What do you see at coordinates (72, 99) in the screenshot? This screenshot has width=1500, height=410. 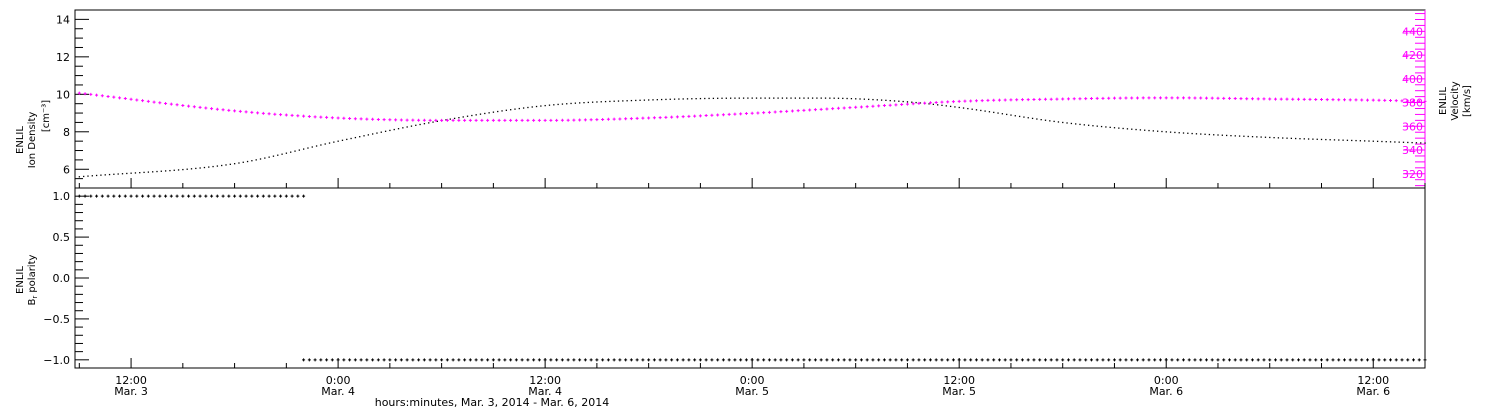 I see `density-axis-ticks: 6 8 10 12 14` at bounding box center [72, 99].